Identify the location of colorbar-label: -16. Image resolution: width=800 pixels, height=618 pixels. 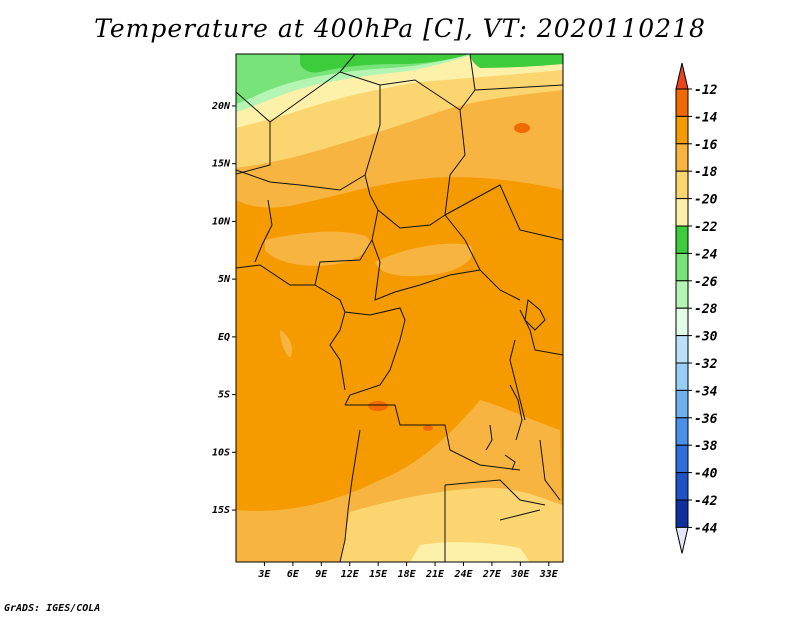
(706, 145).